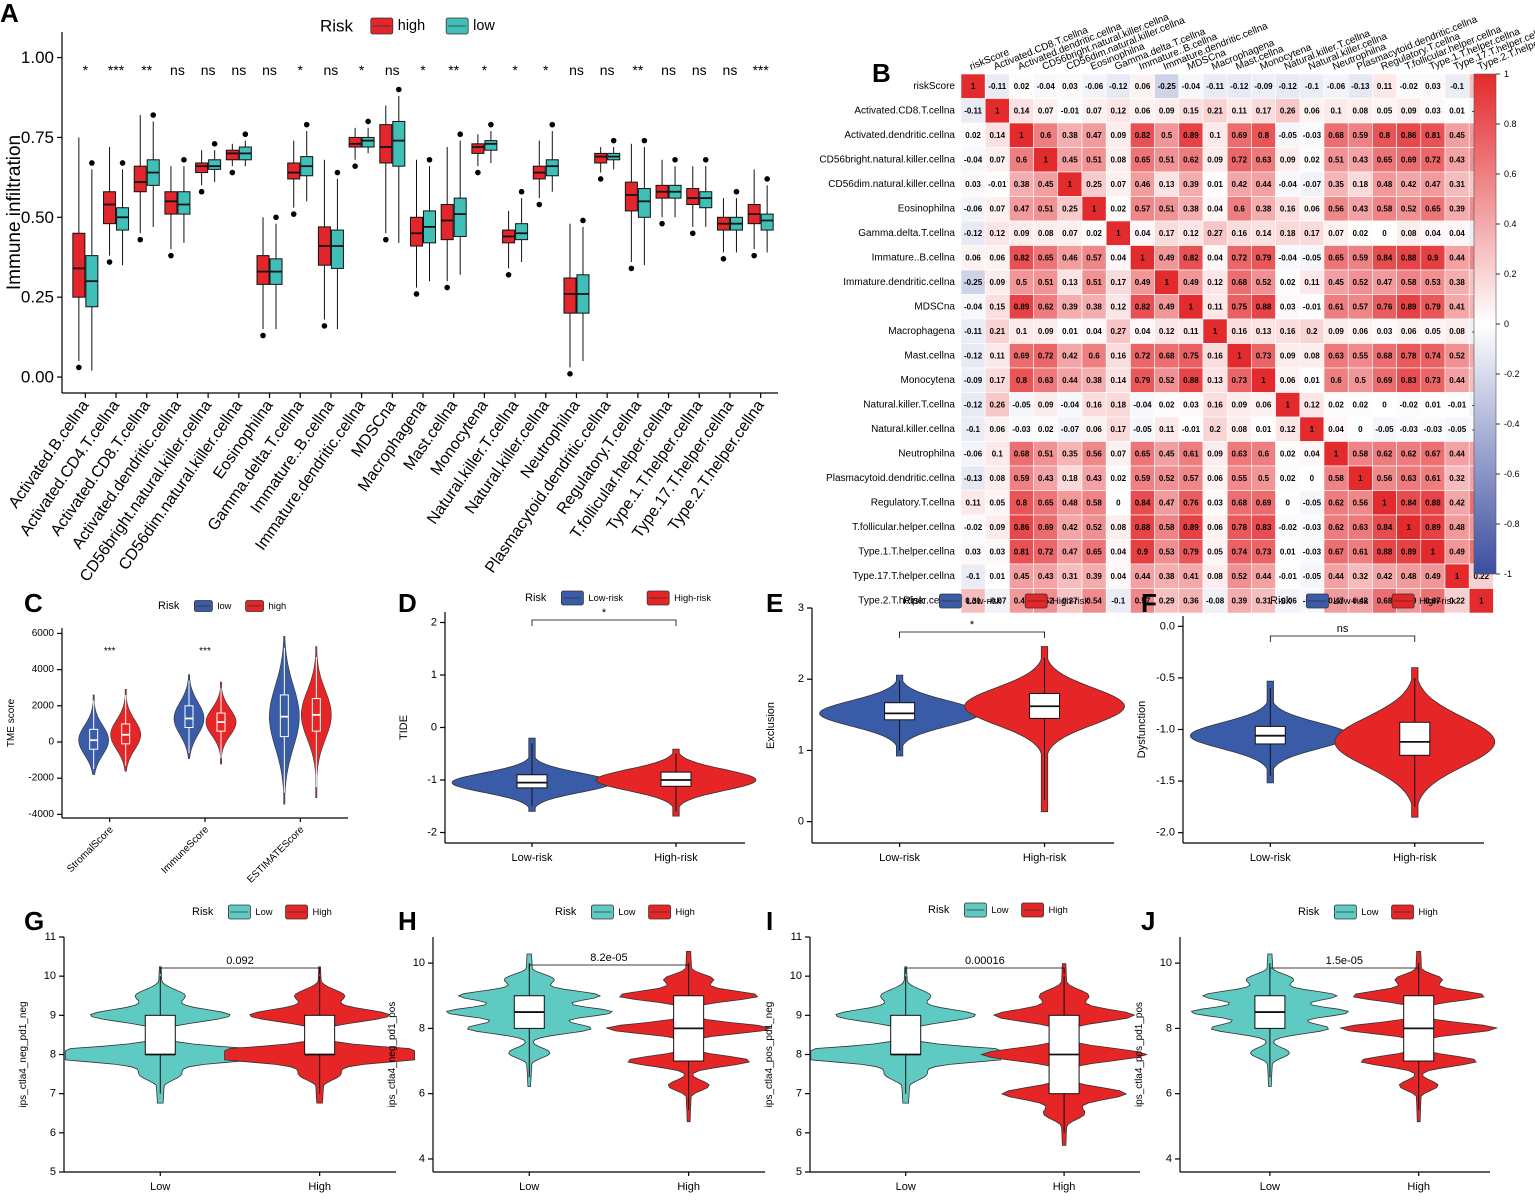 This screenshot has width=1535, height=1200. What do you see at coordinates (1361, 404) in the screenshot?
I see `b-cell-value: 0.02` at bounding box center [1361, 404].